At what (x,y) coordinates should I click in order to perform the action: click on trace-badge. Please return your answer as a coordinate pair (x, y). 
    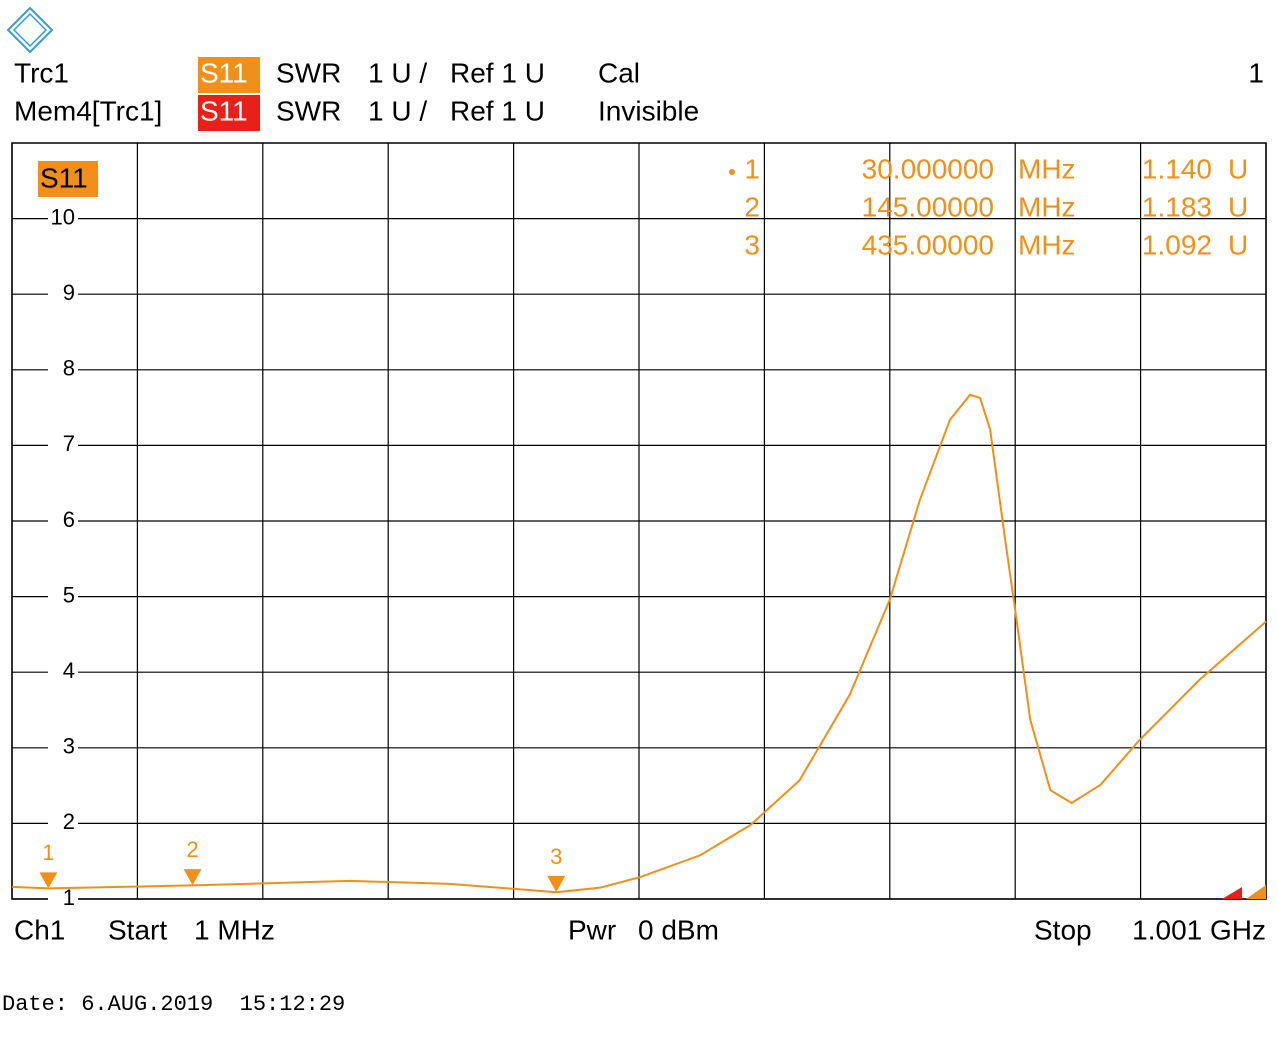
    Looking at the image, I should click on (68, 179).